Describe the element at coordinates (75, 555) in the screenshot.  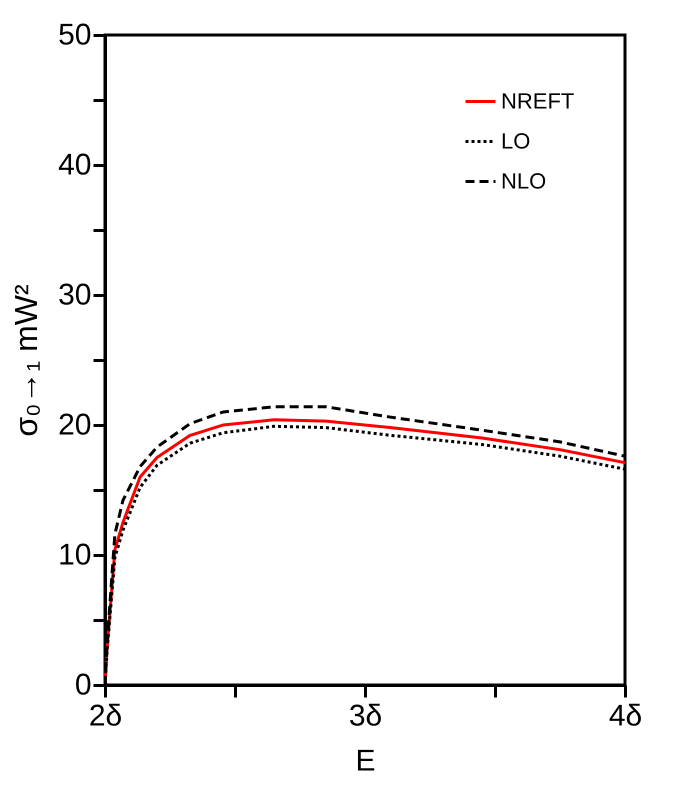
I see `y-tick-label: 10` at that location.